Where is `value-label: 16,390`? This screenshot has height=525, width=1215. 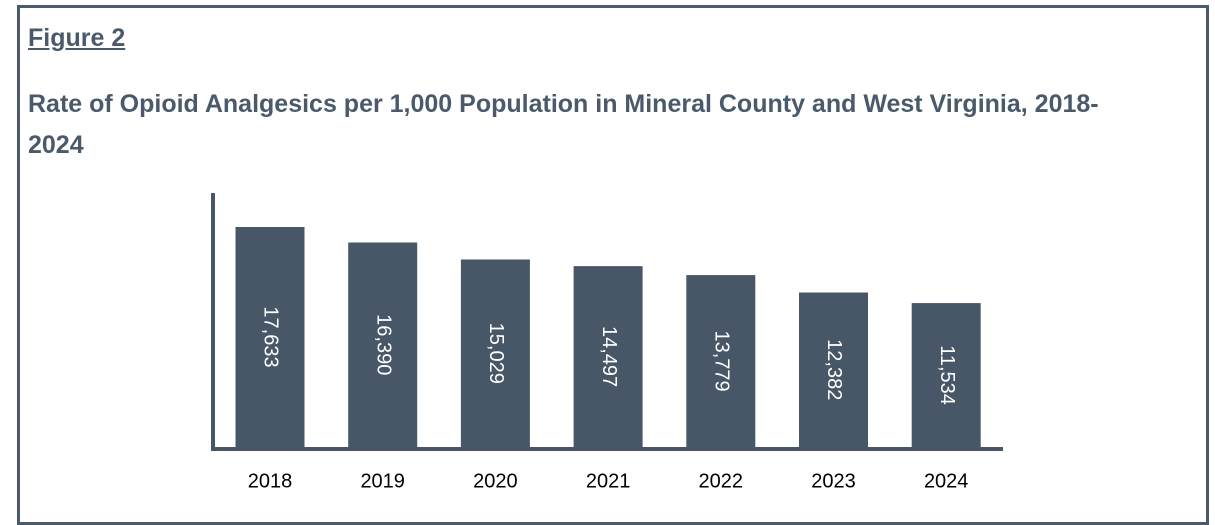
value-label: 16,390 is located at coordinates (383, 344).